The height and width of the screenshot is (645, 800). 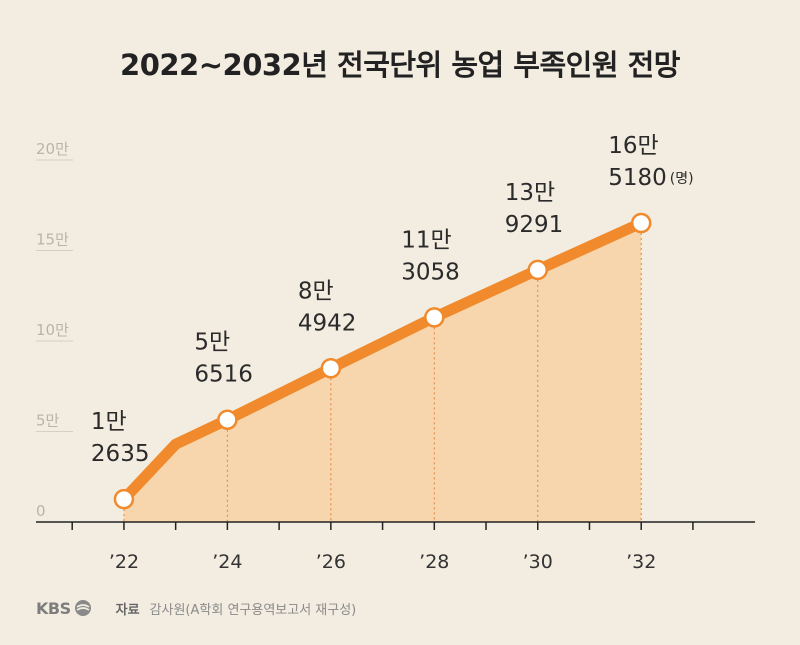 What do you see at coordinates (52, 149) in the screenshot?
I see `y-tick-label: 20만` at bounding box center [52, 149].